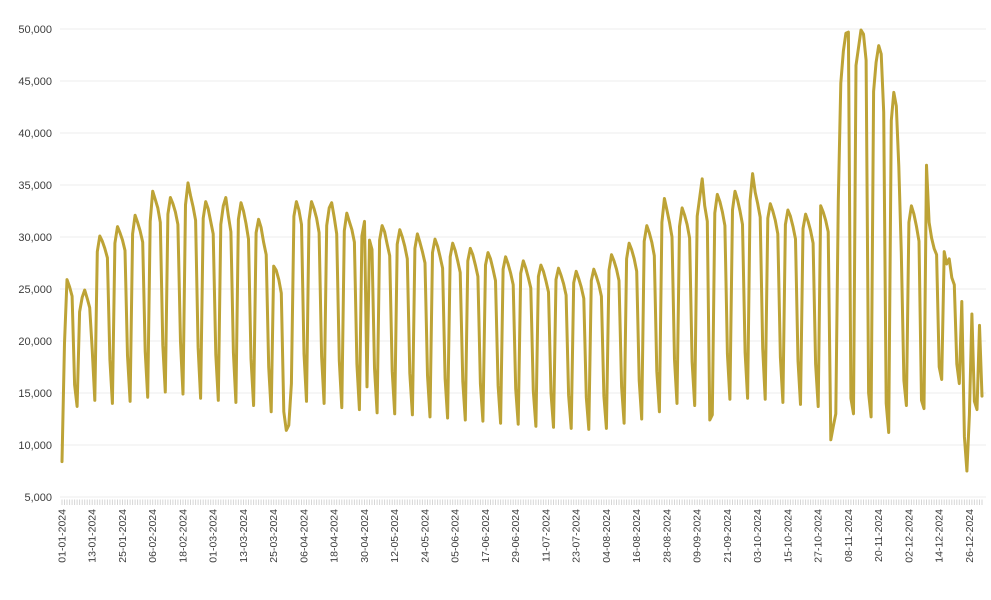 This screenshot has height=600, width=991. Describe the element at coordinates (758, 536) in the screenshot. I see `x-axis-tick-label: 03-10-2024` at that location.